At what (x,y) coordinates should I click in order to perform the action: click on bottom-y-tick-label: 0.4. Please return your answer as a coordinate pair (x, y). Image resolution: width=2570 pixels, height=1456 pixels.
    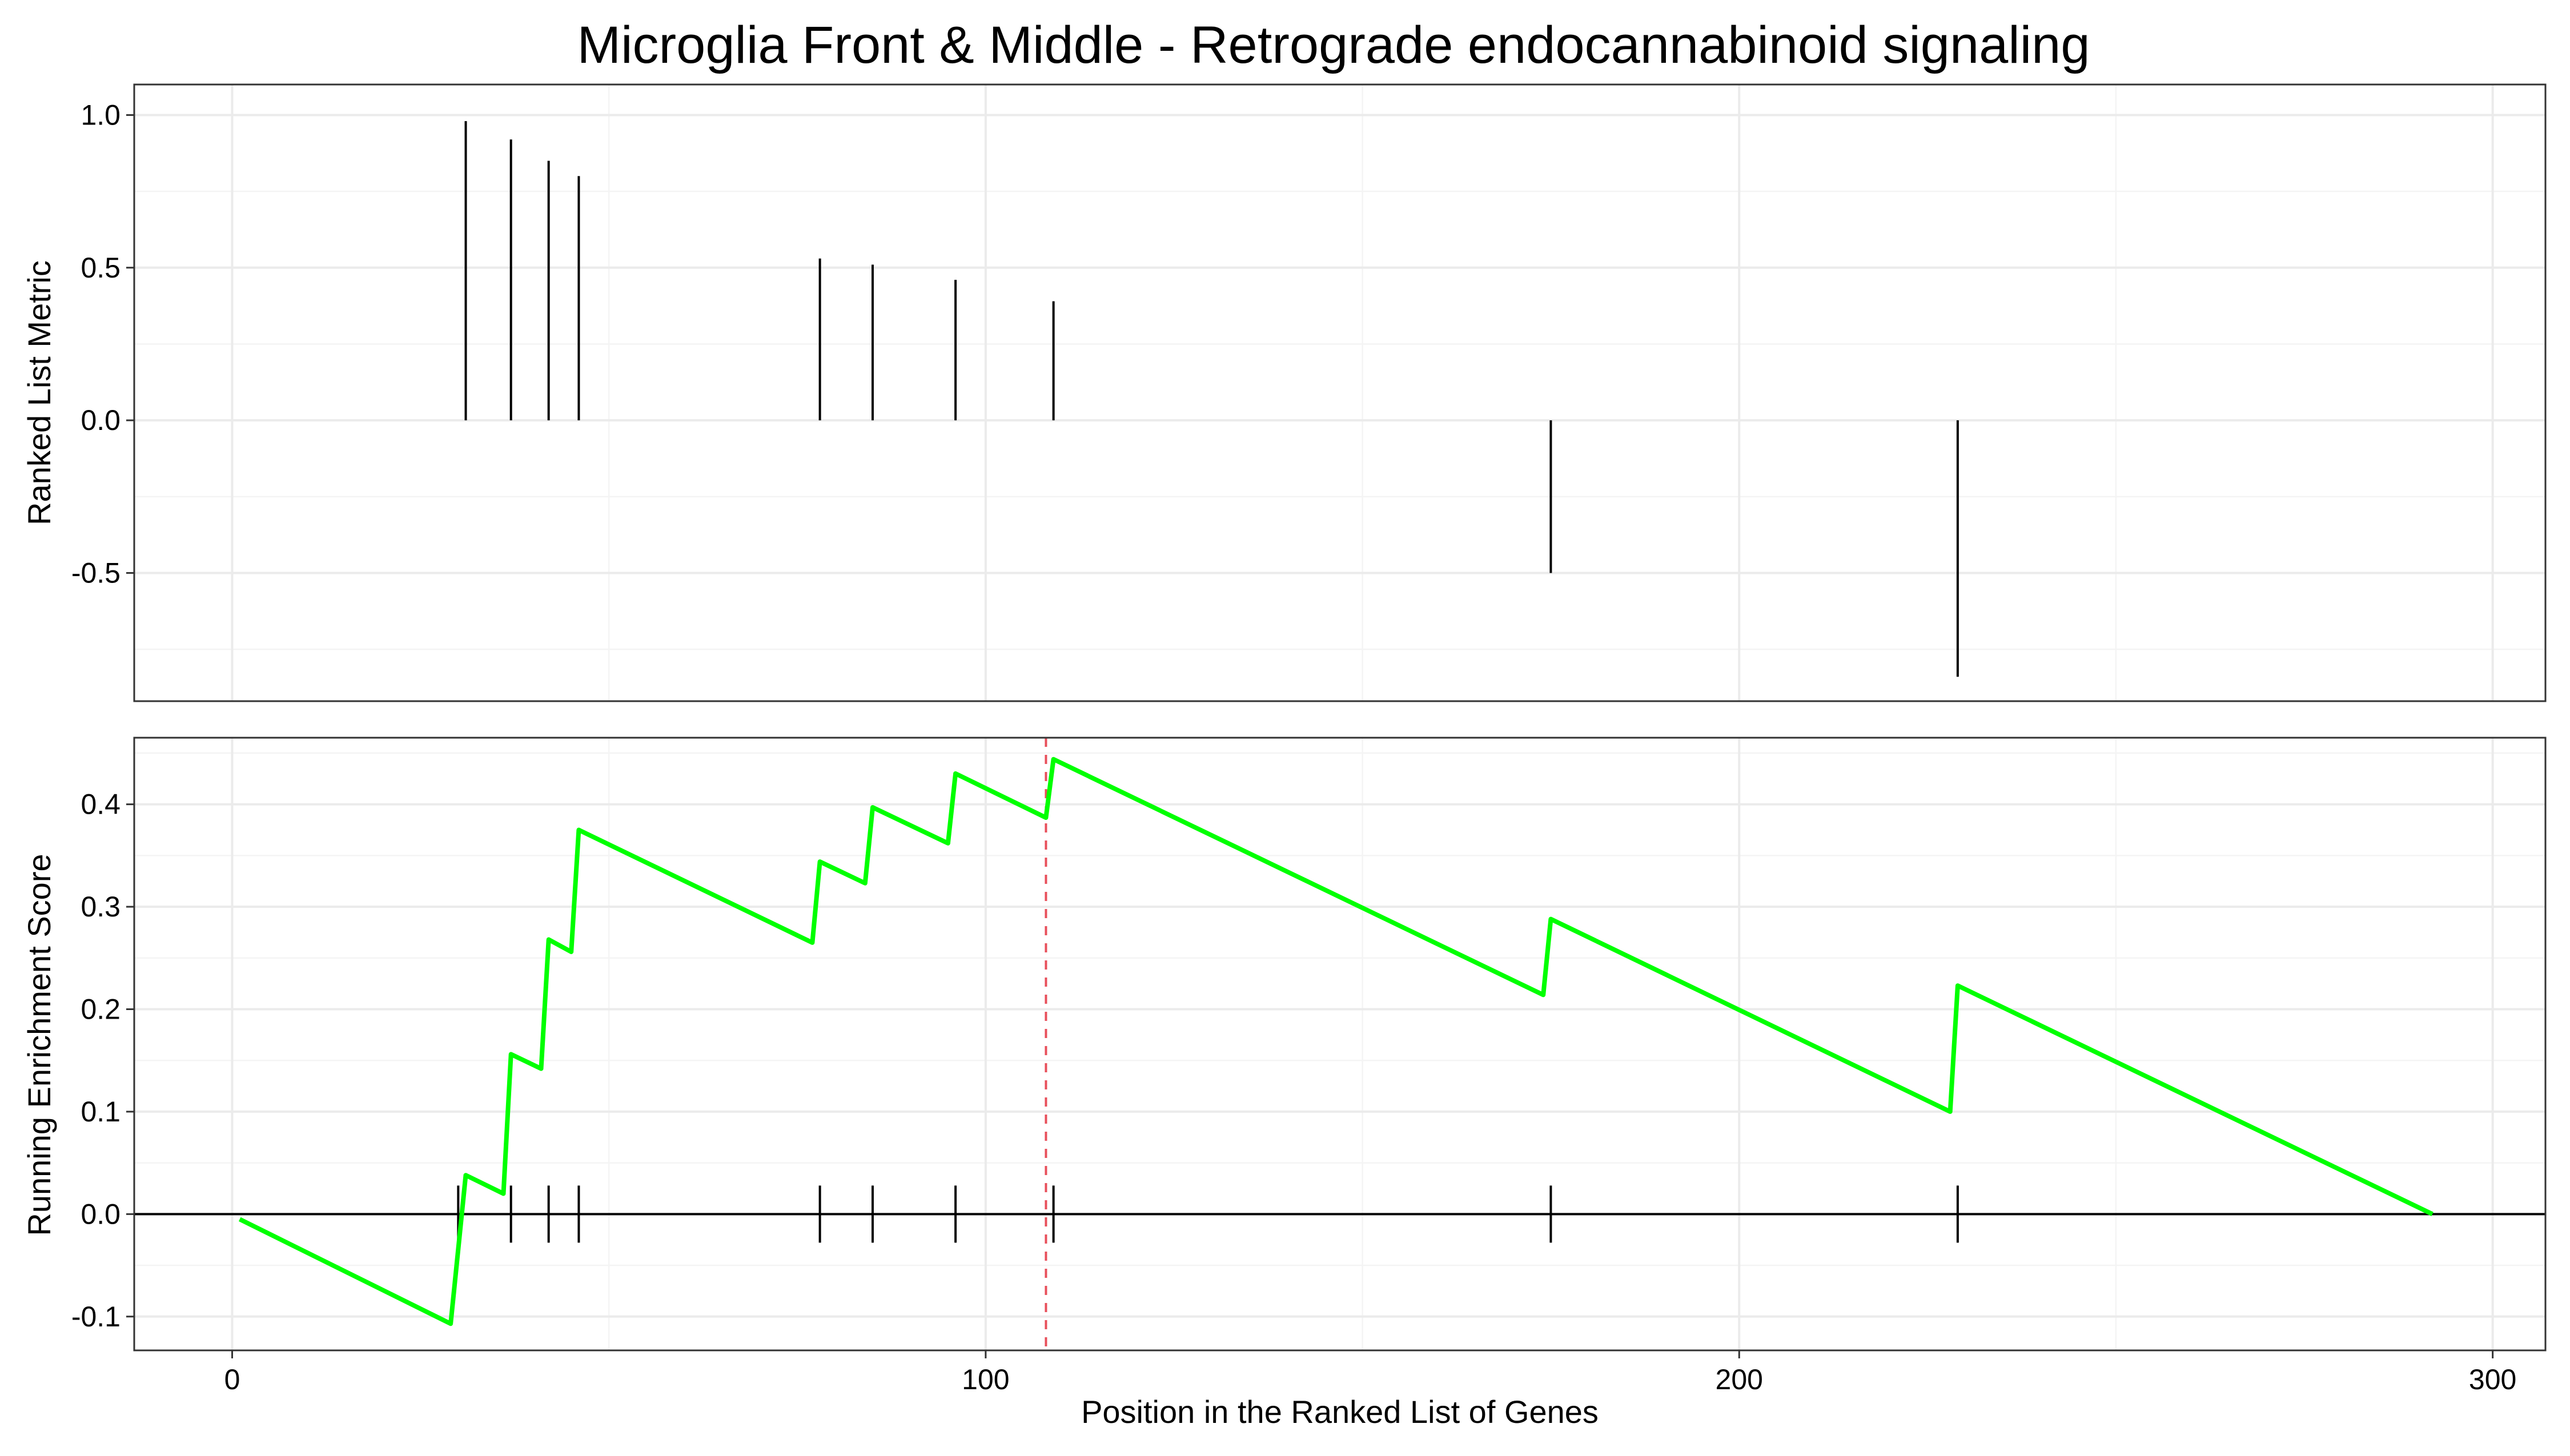
    Looking at the image, I should click on (101, 804).